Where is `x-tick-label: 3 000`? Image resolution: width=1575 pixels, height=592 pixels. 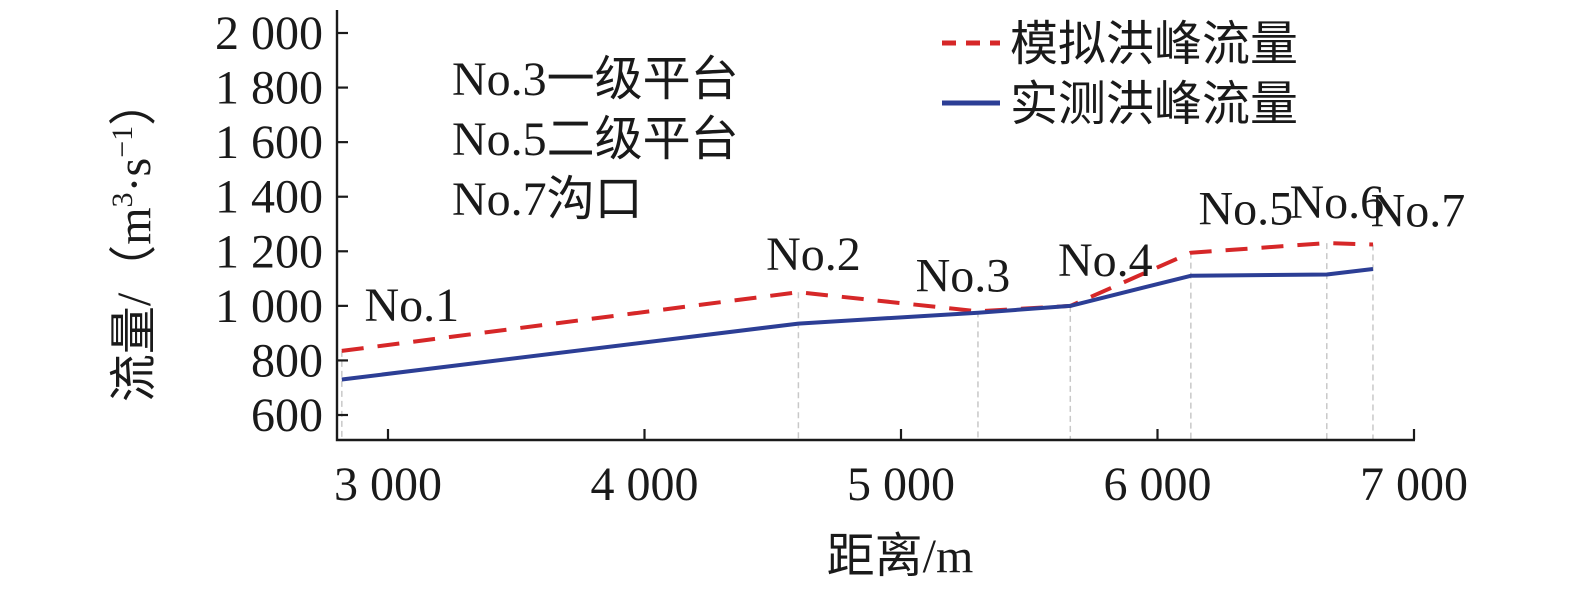 x-tick-label: 3 000 is located at coordinates (388, 484).